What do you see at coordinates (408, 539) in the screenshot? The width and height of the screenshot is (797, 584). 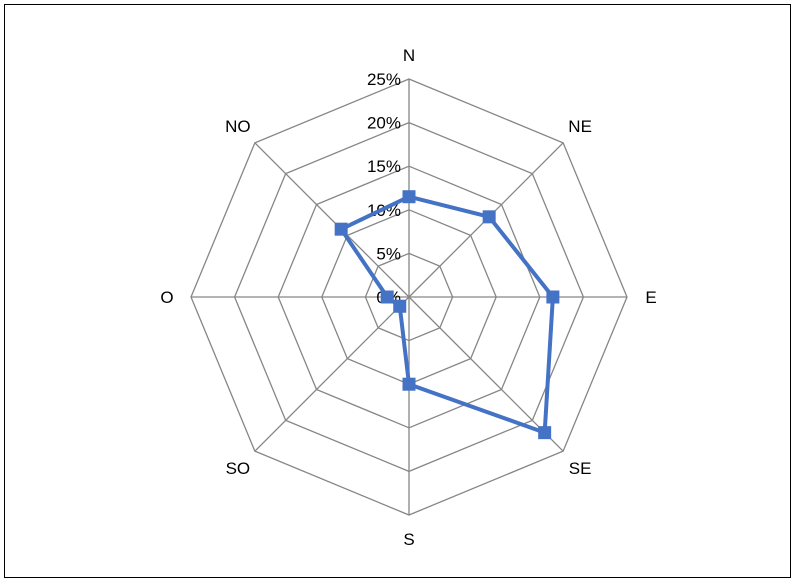 I see `category-label-s: S` at bounding box center [408, 539].